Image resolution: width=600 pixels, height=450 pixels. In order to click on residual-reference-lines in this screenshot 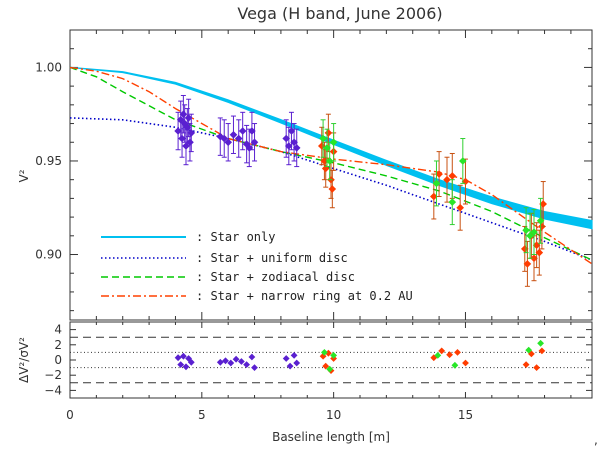, I will do `click(331, 360)`.